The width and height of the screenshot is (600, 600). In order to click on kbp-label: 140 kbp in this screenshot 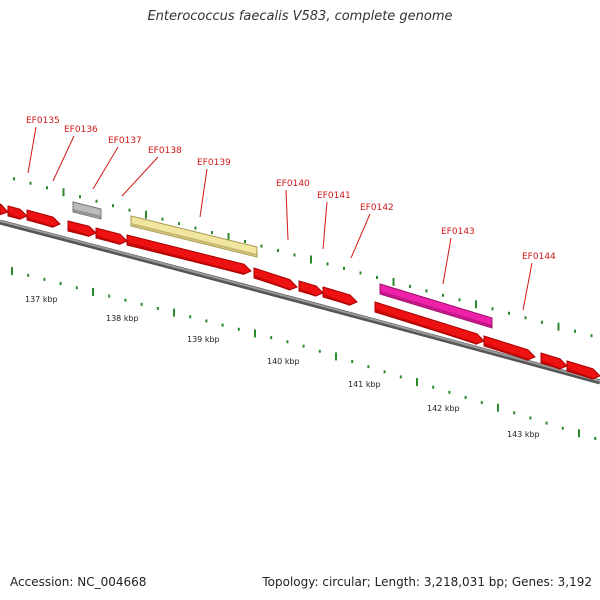, I will do `click(283, 361)`.